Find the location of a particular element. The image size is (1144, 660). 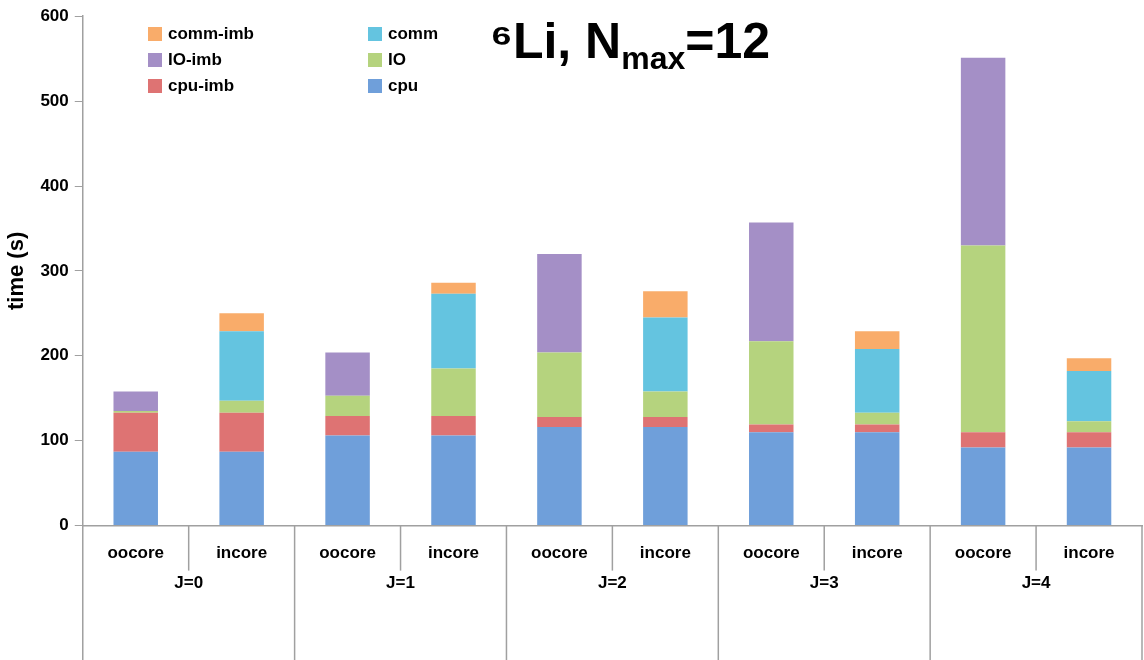

text: J=0 is located at coordinates (189, 583).